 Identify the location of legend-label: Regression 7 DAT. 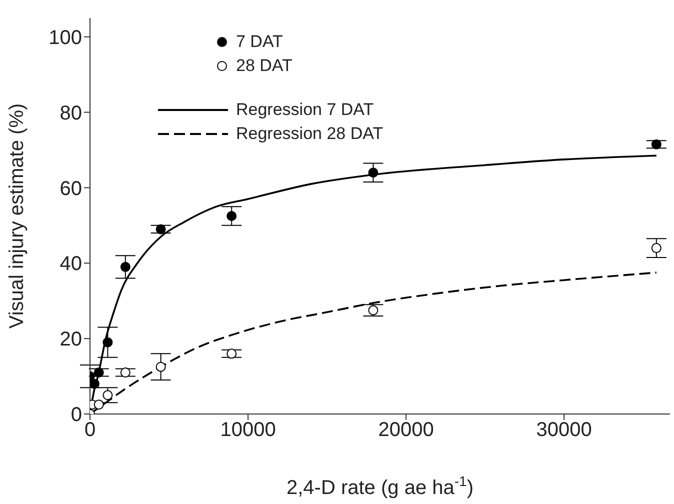
(305, 110).